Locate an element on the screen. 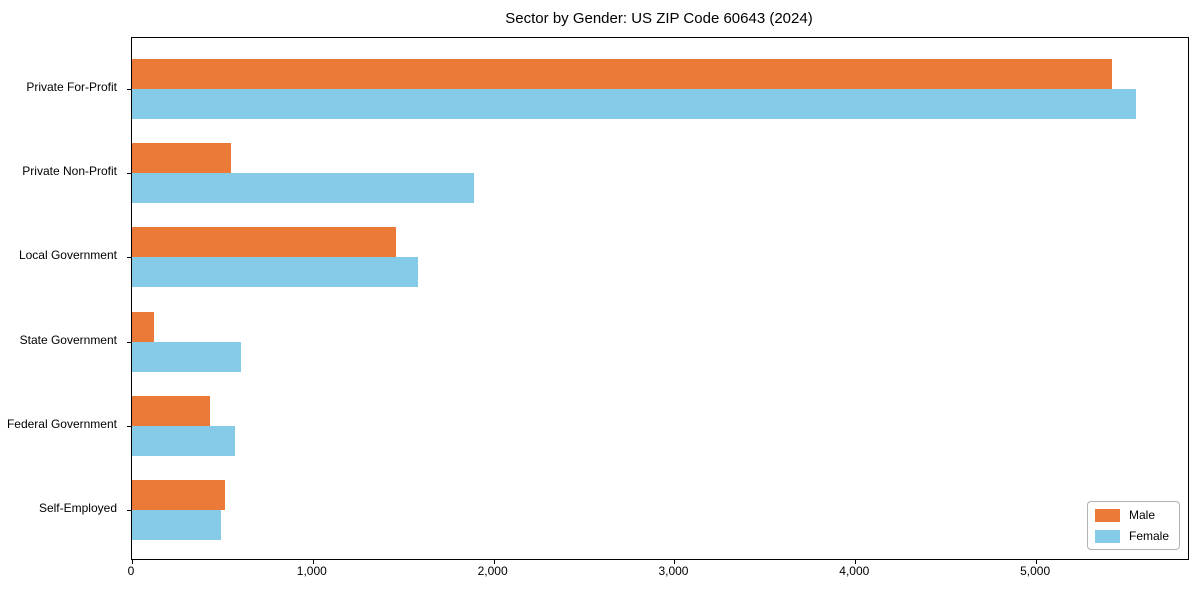  legend-swatch-female is located at coordinates (1107, 536).